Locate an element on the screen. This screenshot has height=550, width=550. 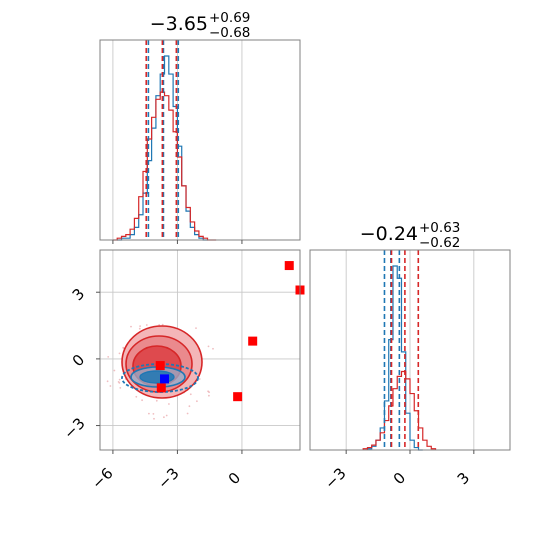
joint-y-tick-label: 3 is located at coordinates (78, 294).